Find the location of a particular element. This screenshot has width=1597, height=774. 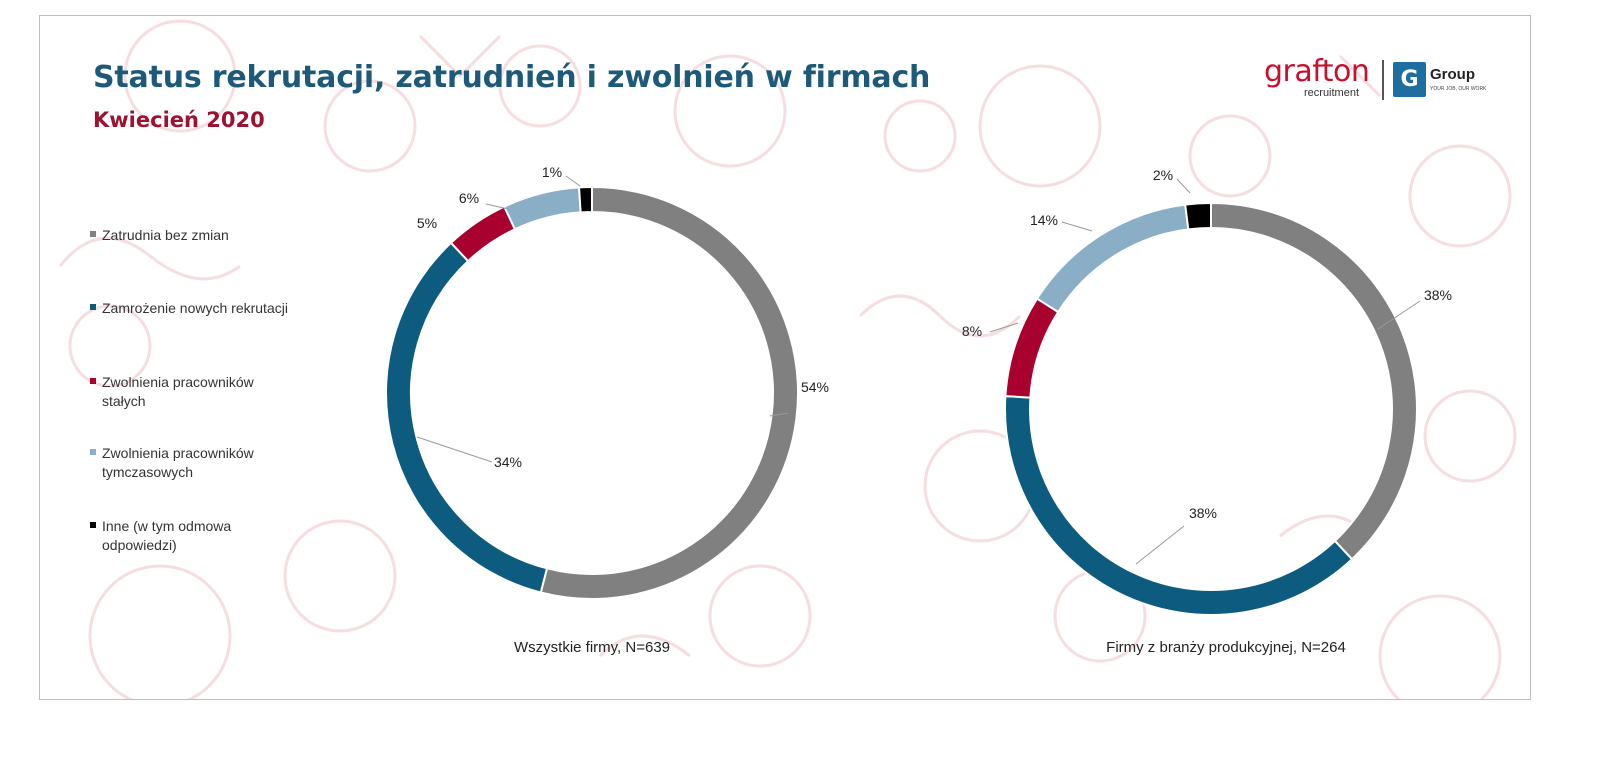

data-label: 8% is located at coordinates (972, 331).